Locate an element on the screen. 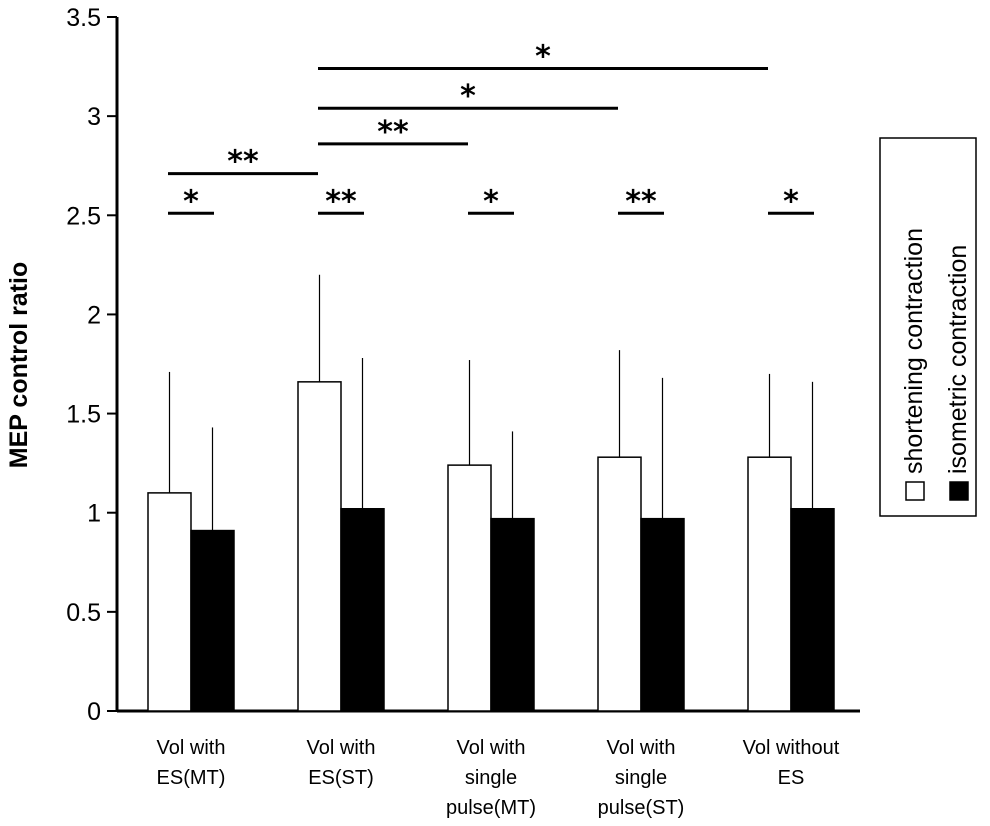  x-category-label: ES(MT) is located at coordinates (191, 778).